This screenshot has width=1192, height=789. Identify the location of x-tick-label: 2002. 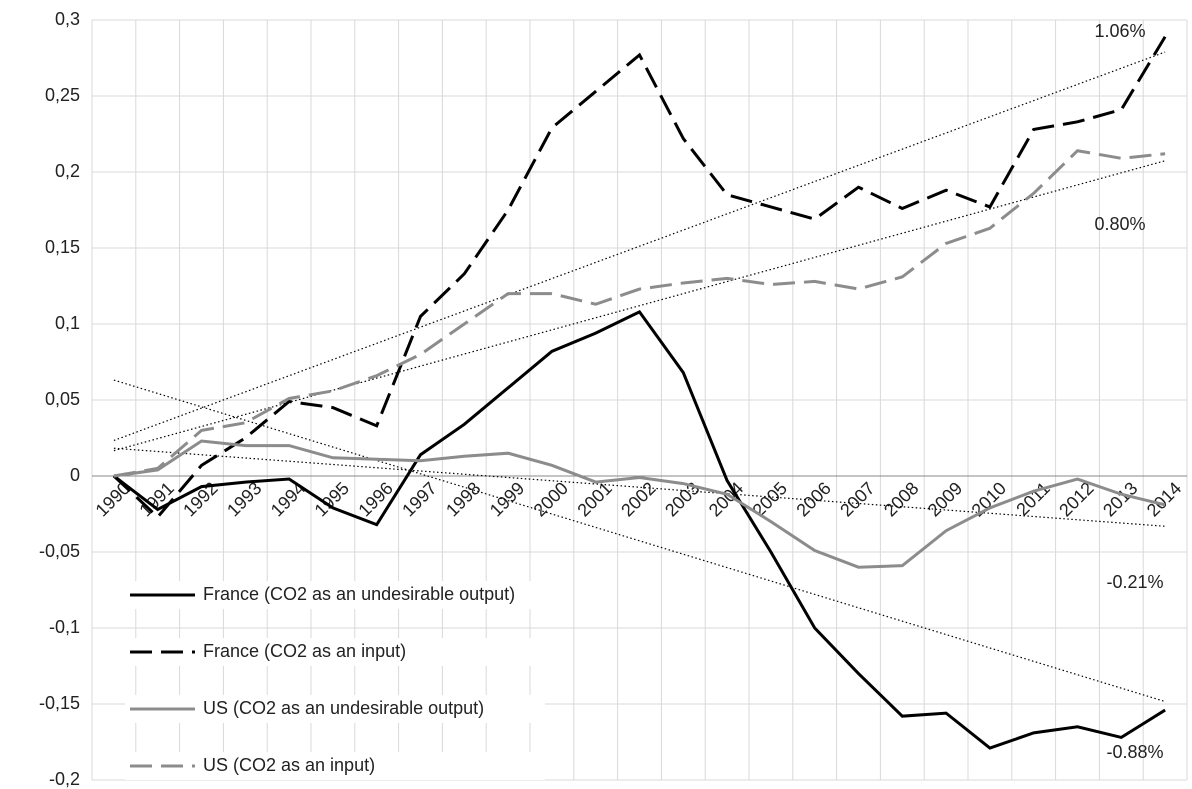
(638, 499).